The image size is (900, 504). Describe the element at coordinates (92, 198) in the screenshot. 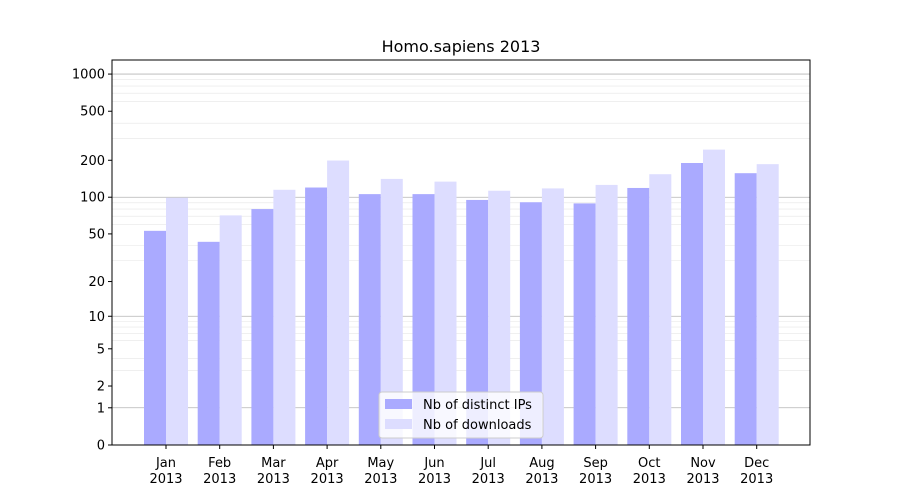

I see `y-tick-label: 100` at that location.